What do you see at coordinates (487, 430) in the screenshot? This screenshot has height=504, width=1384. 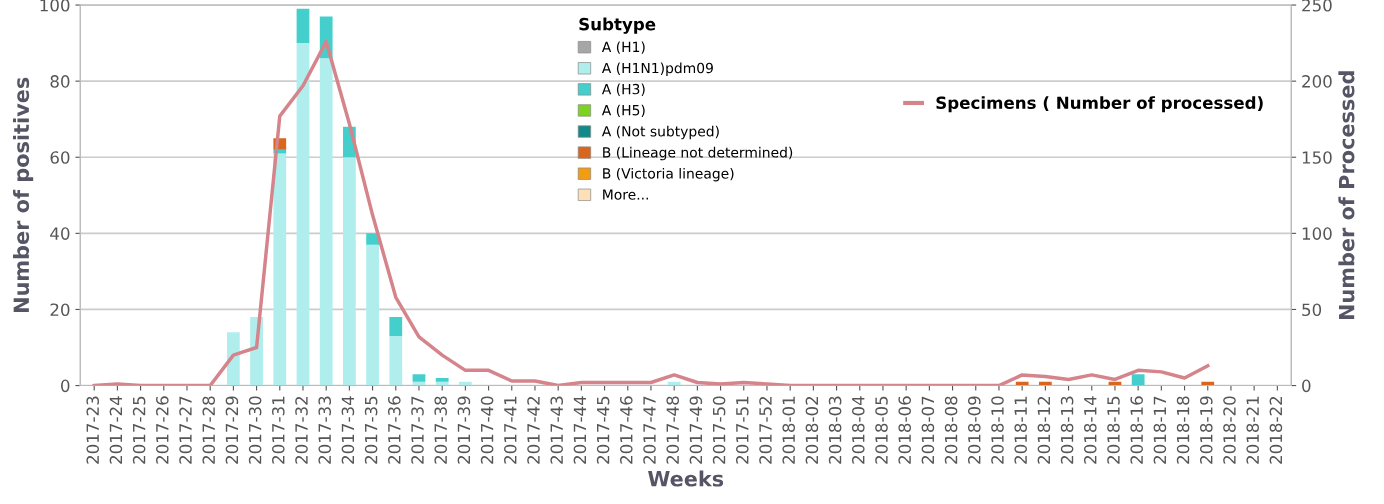 I see `x-tick-label: 2017-40` at bounding box center [487, 430].